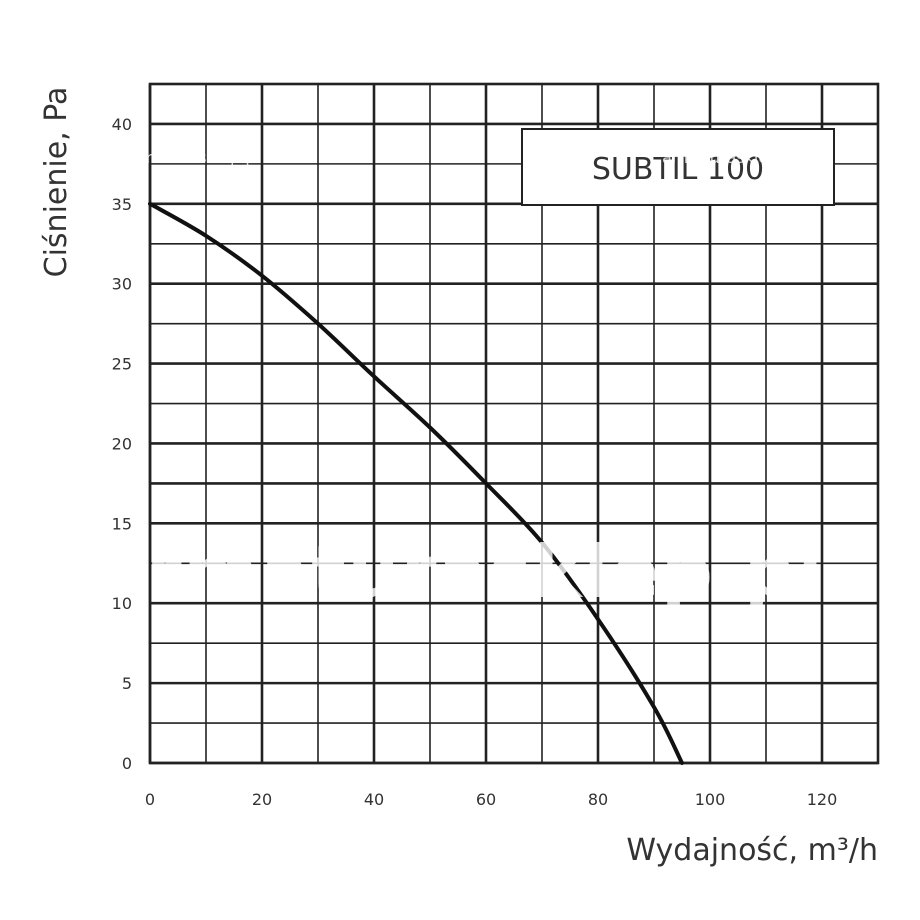 The image size is (920, 920). What do you see at coordinates (122, 523) in the screenshot?
I see `y-tick-label: 15` at bounding box center [122, 523].